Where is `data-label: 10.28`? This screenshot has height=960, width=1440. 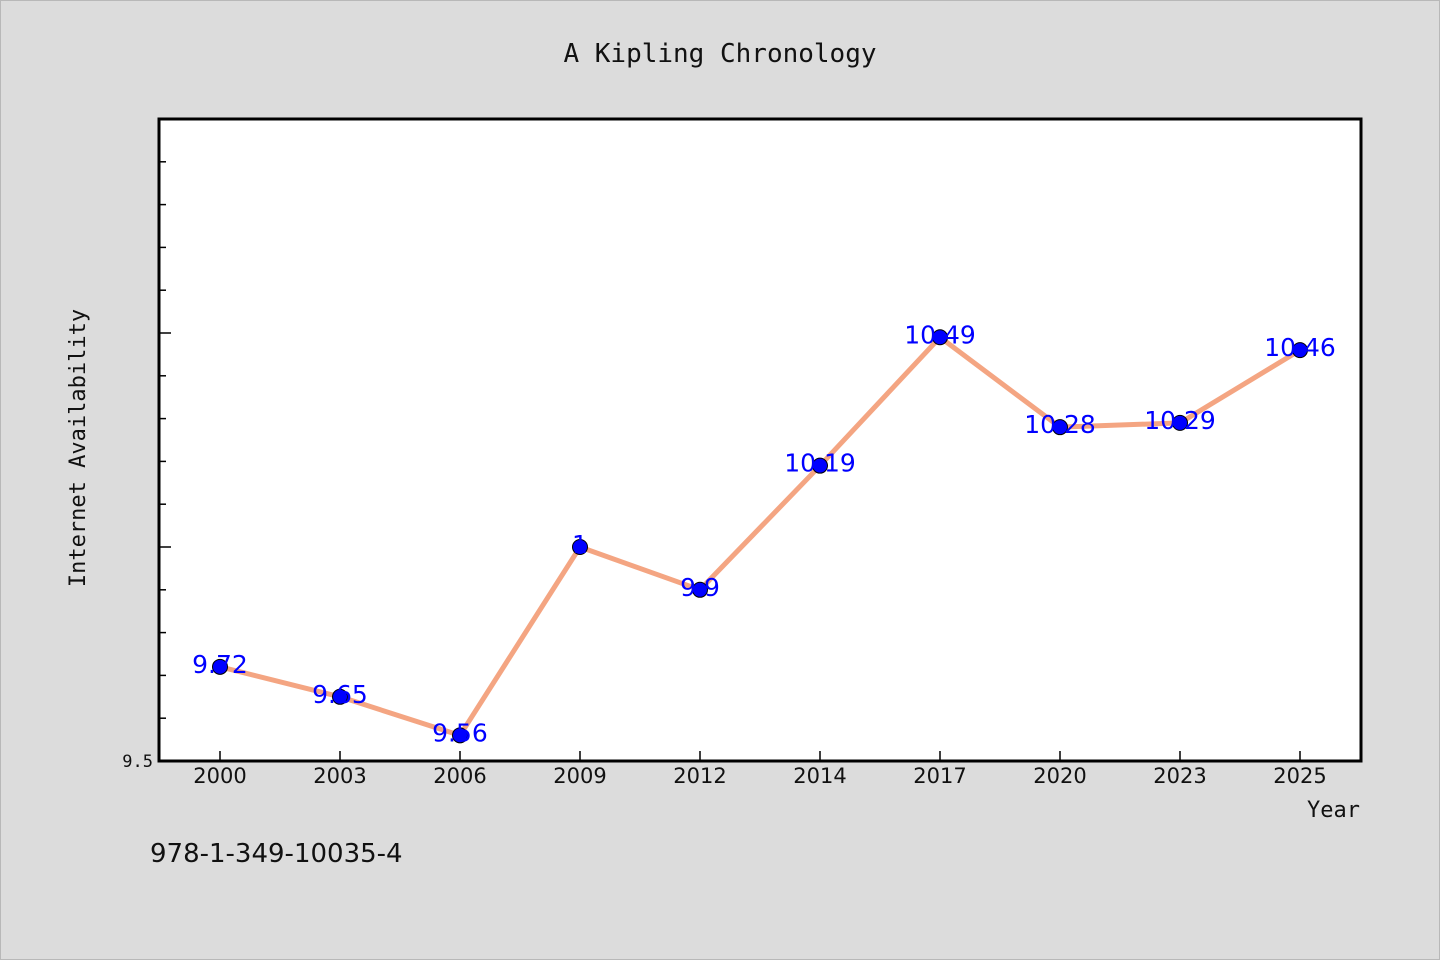
data-label: 10.28 is located at coordinates (1060, 424).